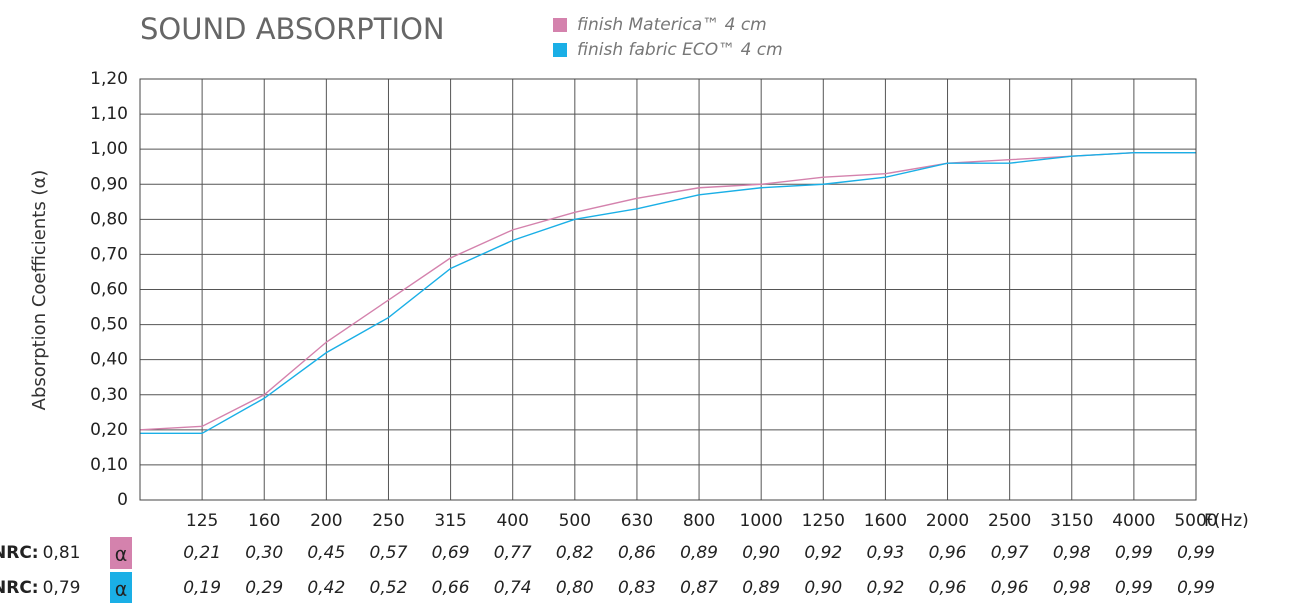 This screenshot has width=1300, height=603. What do you see at coordinates (109, 79) in the screenshot?
I see `y-tick-label: 1,20` at bounding box center [109, 79].